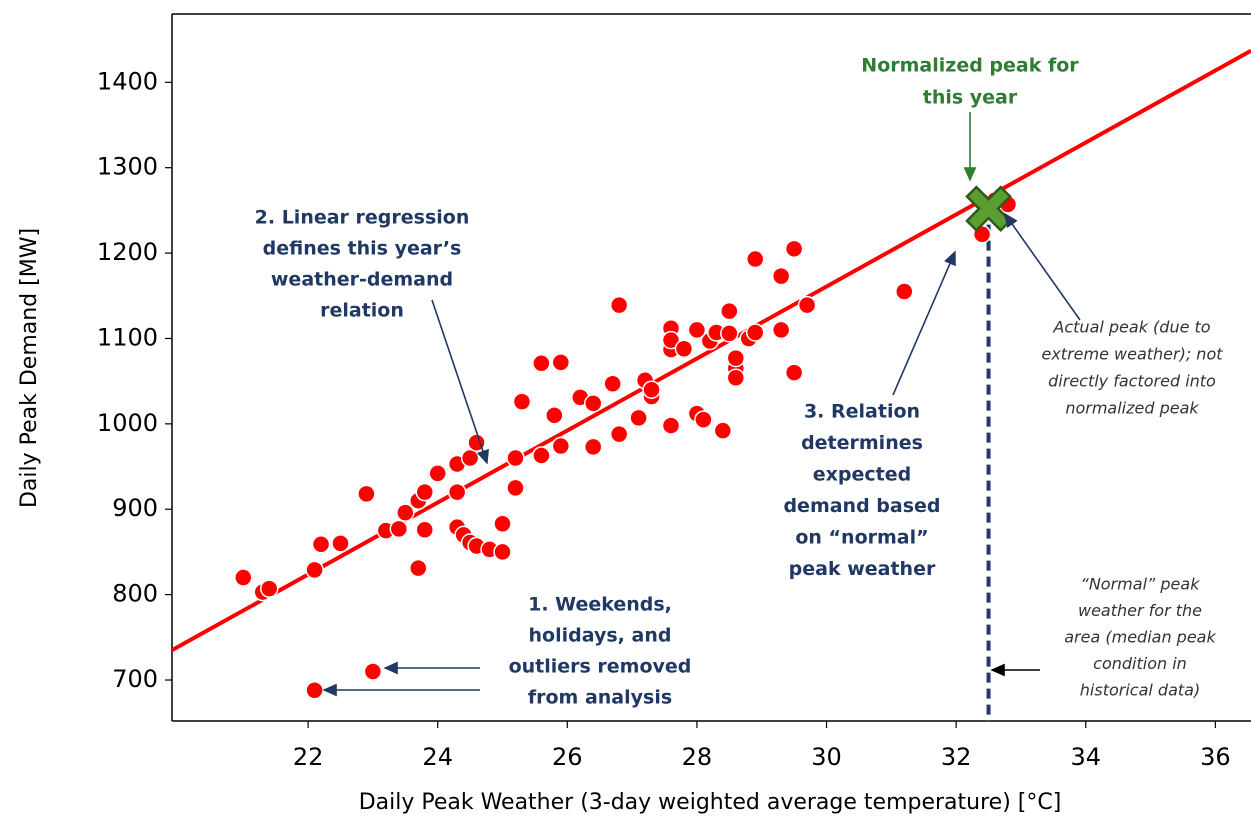 The image size is (1251, 821). What do you see at coordinates (362, 280) in the screenshot?
I see `annotation-text: weather-demand` at bounding box center [362, 280].